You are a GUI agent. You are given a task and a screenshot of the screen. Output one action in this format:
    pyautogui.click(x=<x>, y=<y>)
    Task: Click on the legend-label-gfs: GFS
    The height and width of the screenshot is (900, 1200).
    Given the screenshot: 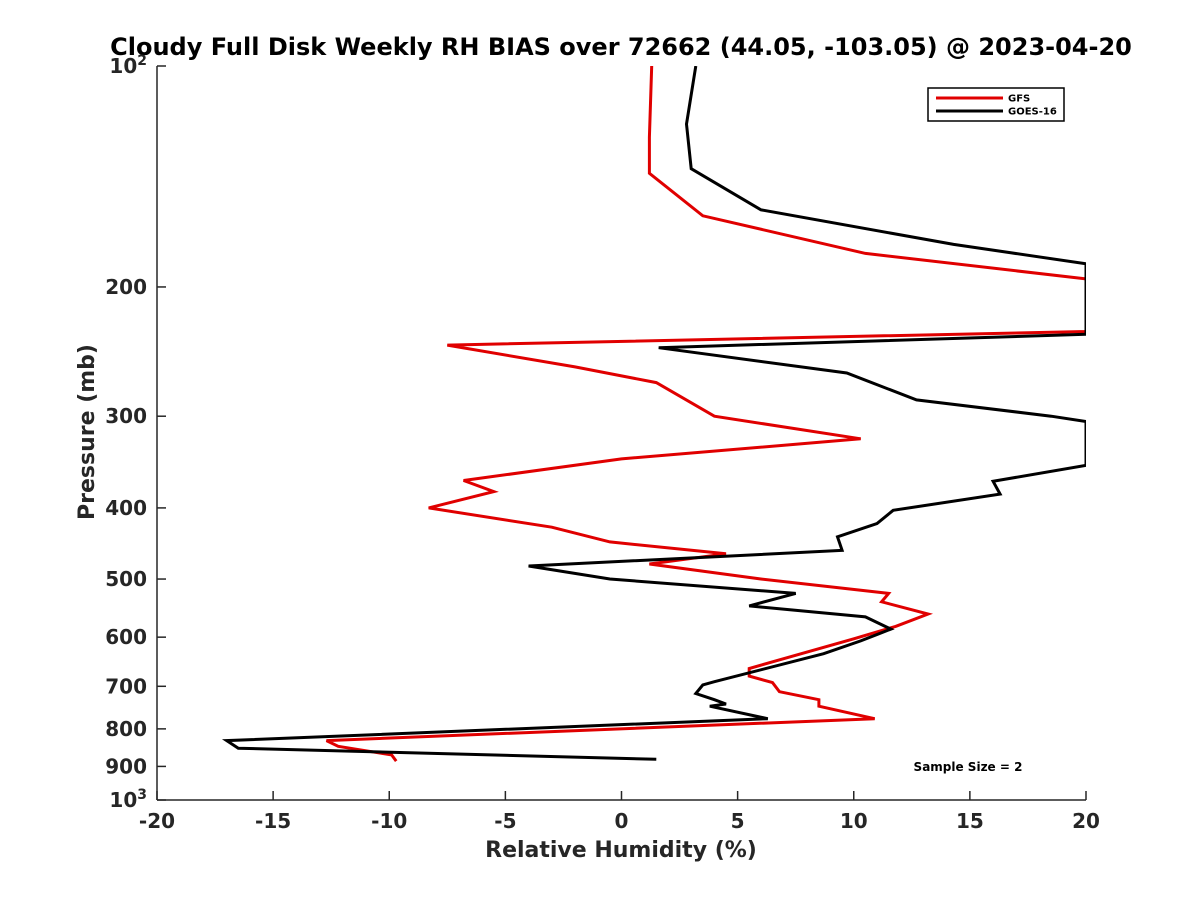 What is the action you would take?
    pyautogui.click(x=1019, y=99)
    